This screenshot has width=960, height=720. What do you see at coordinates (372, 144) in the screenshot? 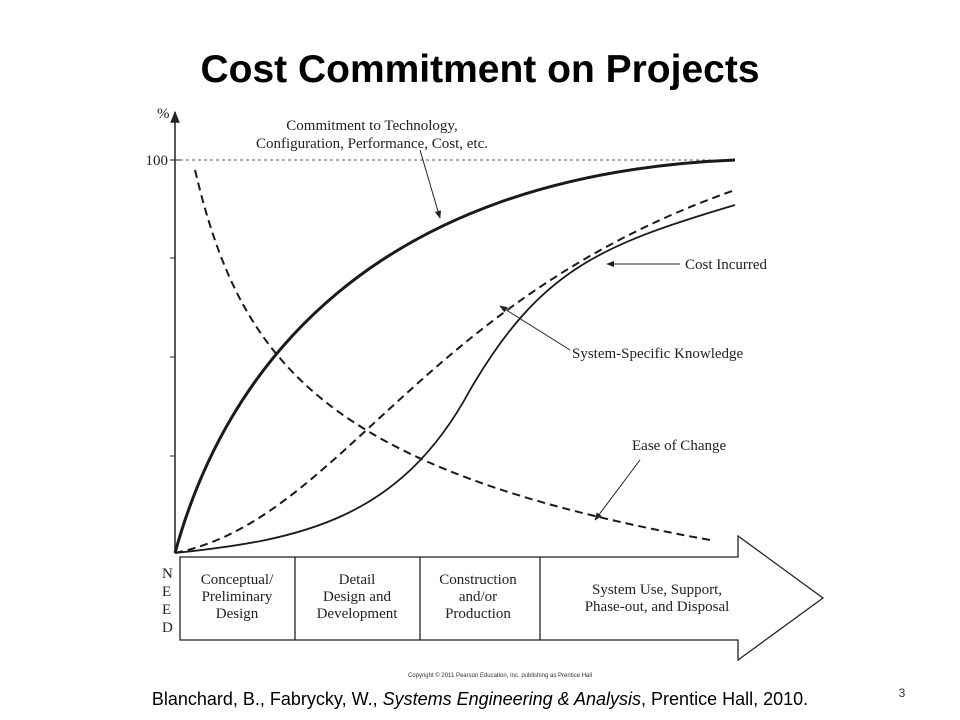
I see `curve-label: Configuration, Performance, Cost, etc.` at bounding box center [372, 144].